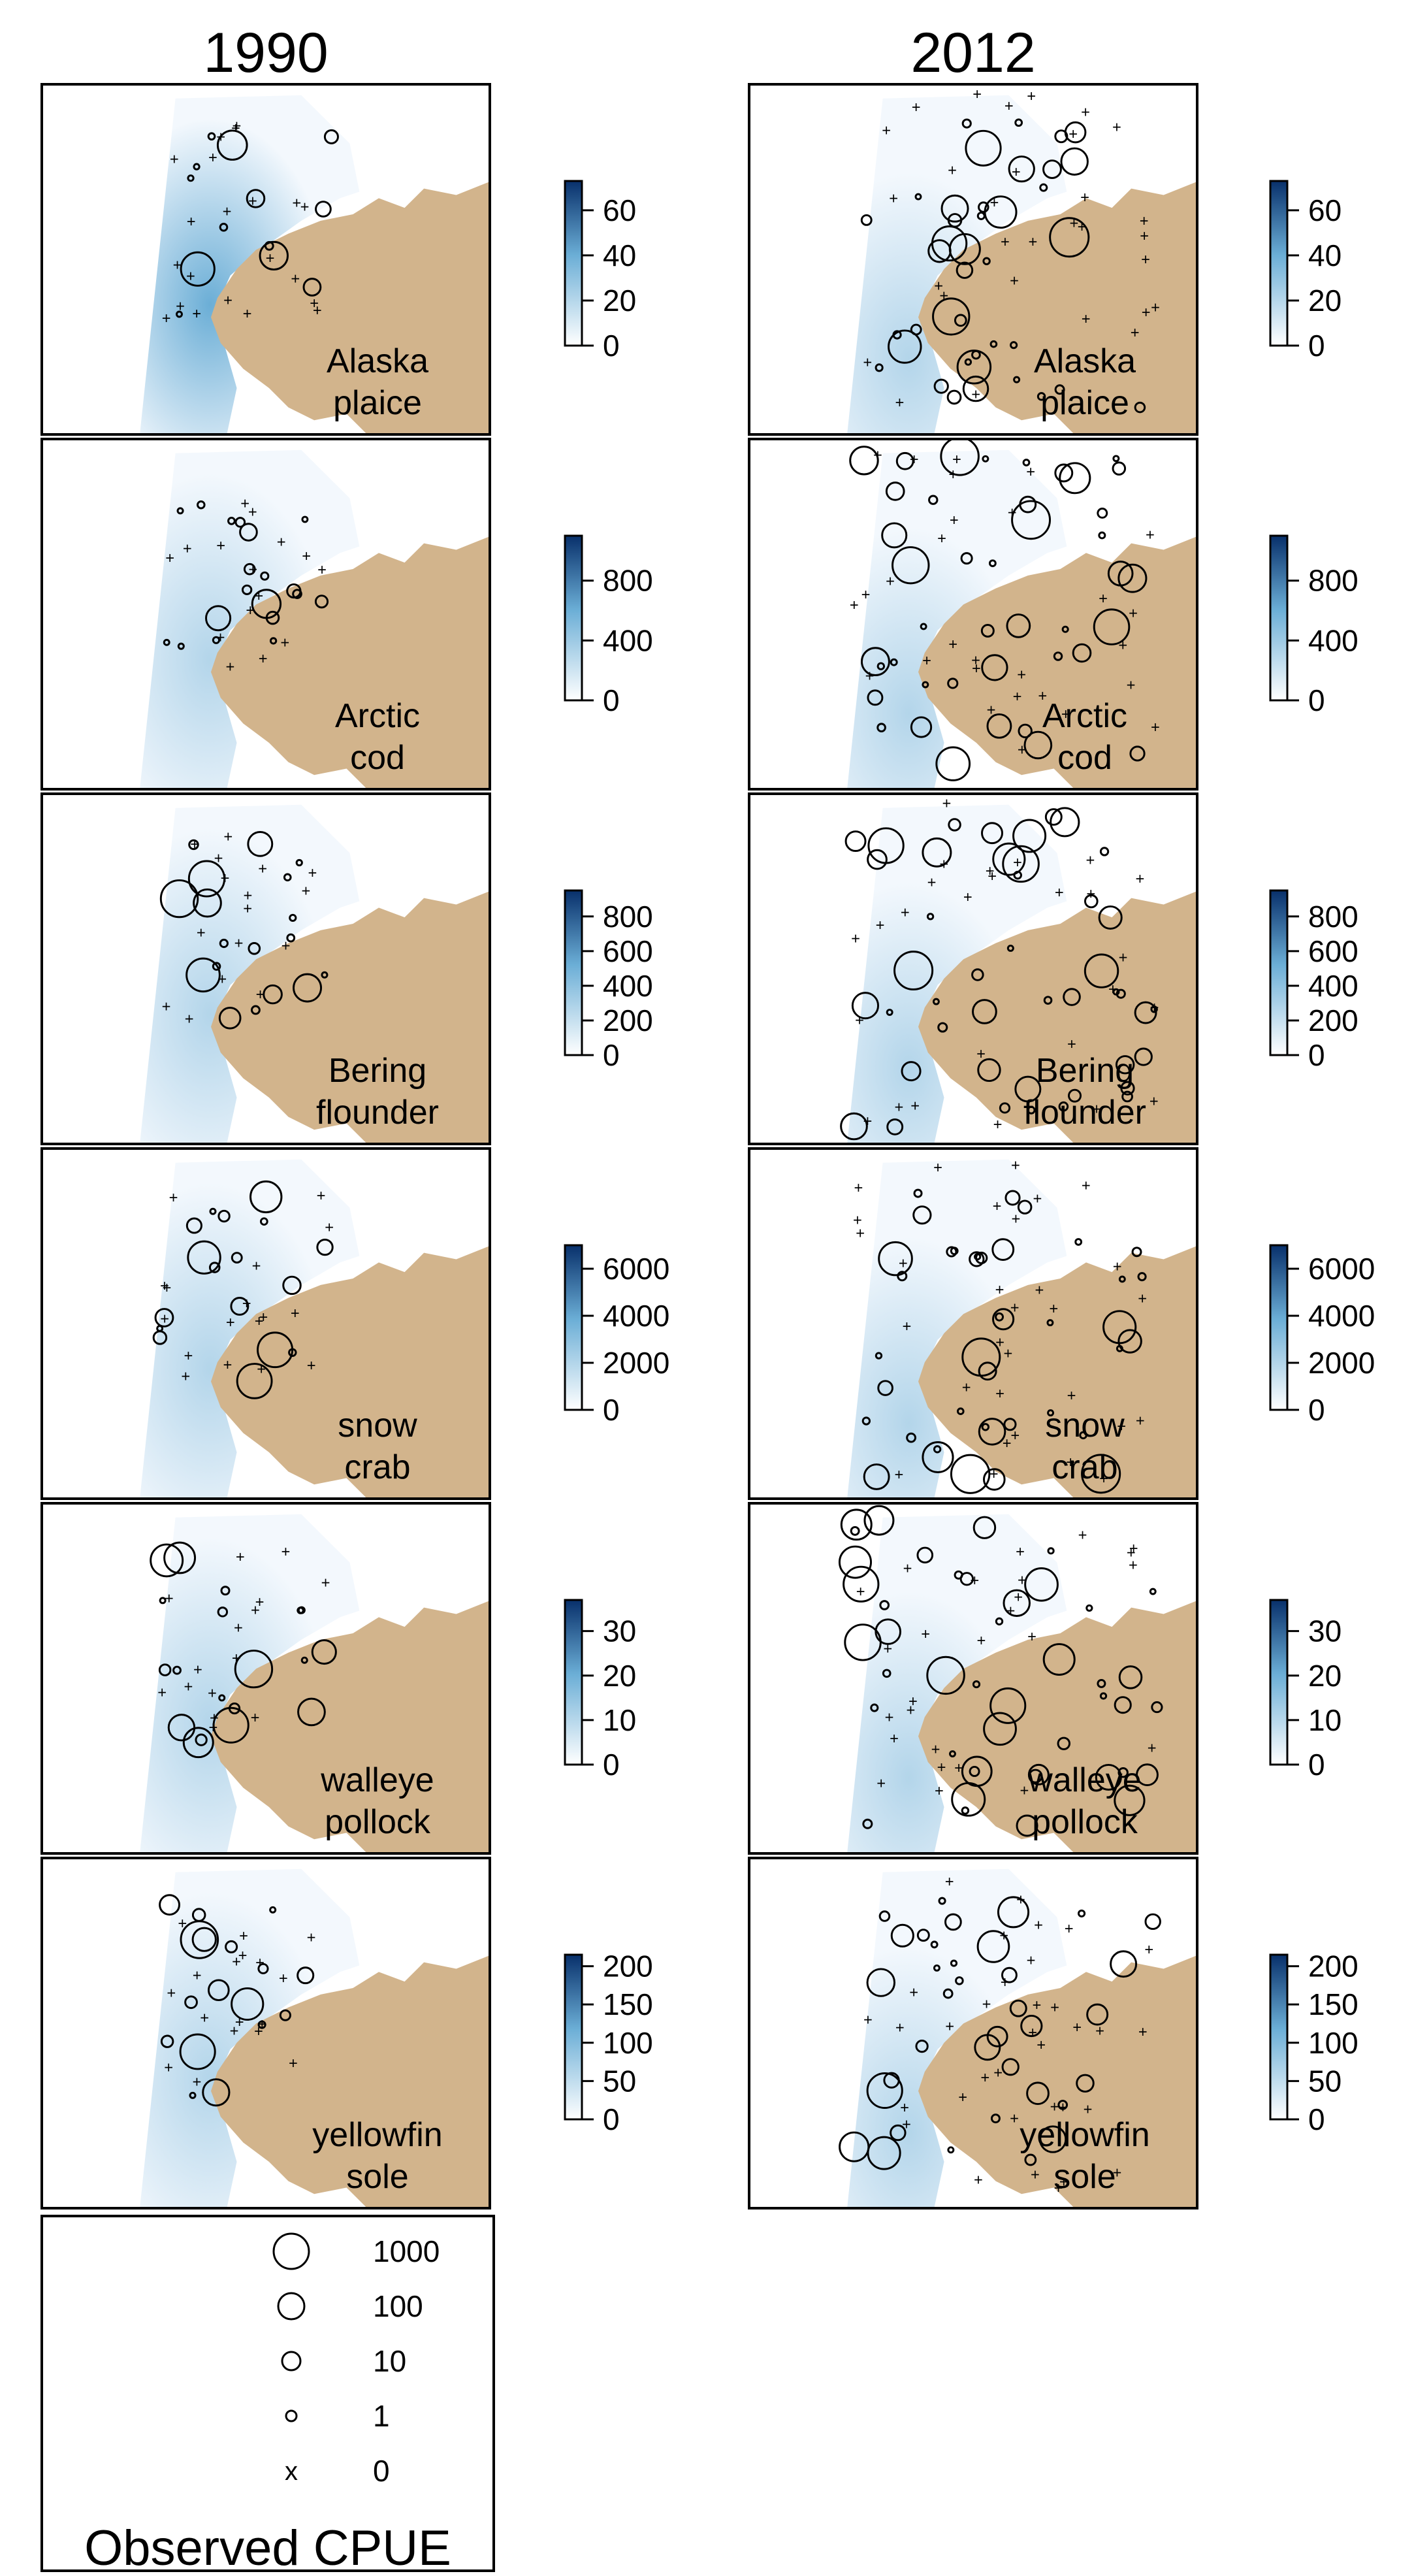 Image resolution: width=1414 pixels, height=2576 pixels. I want to click on colorbar-tick-label: 40, so click(619, 255).